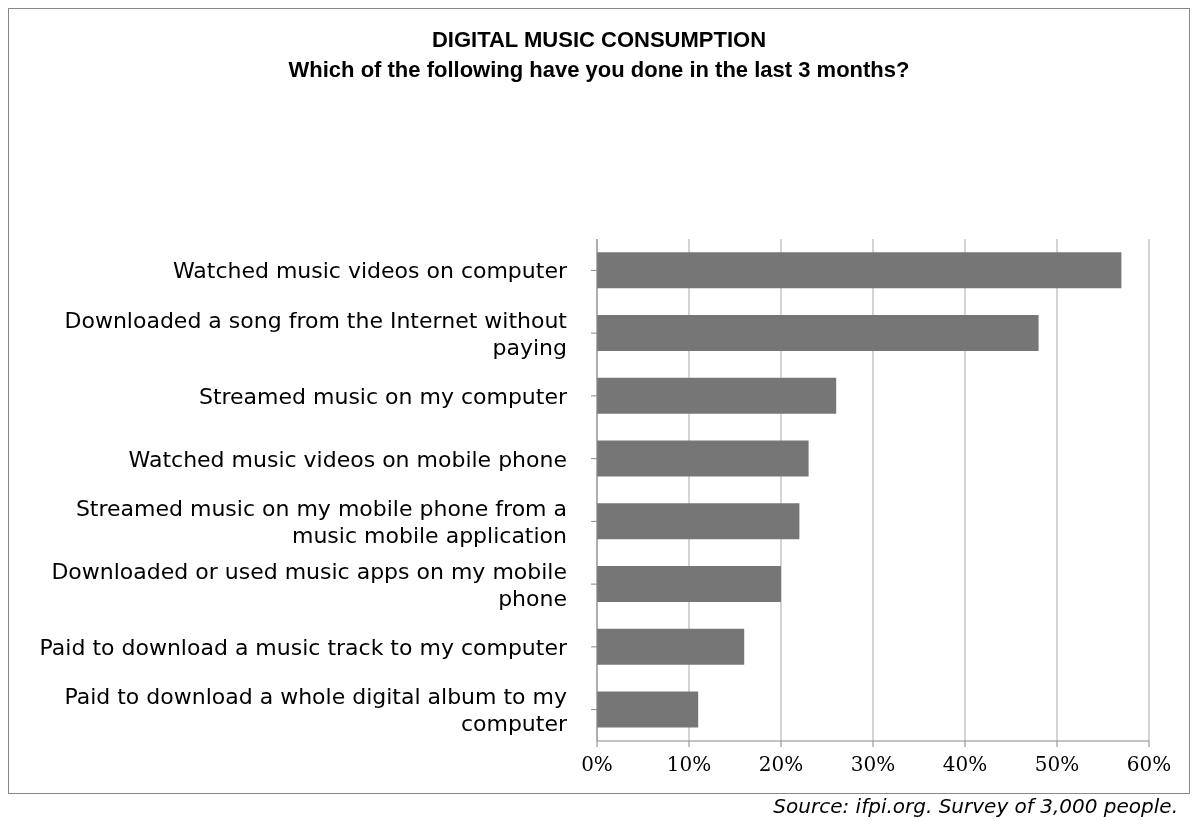 The height and width of the screenshot is (821, 1200). I want to click on source-note: Source: ifpi.org. Survey of 3,000 people., so click(975, 806).